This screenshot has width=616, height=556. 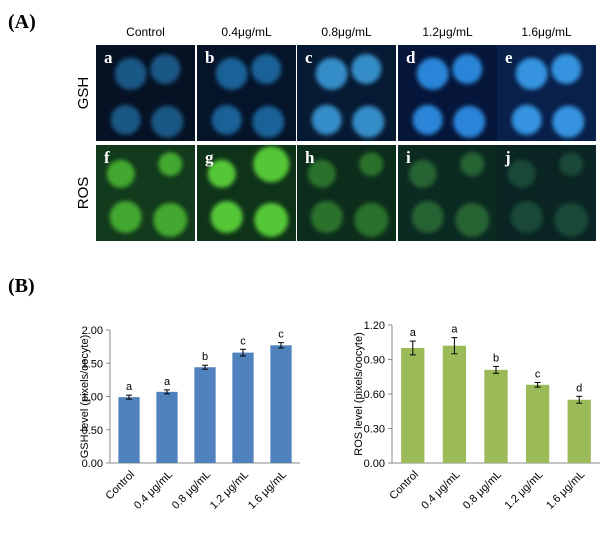 What do you see at coordinates (447, 32) in the screenshot?
I see `column-header: 1.2μg/mL` at bounding box center [447, 32].